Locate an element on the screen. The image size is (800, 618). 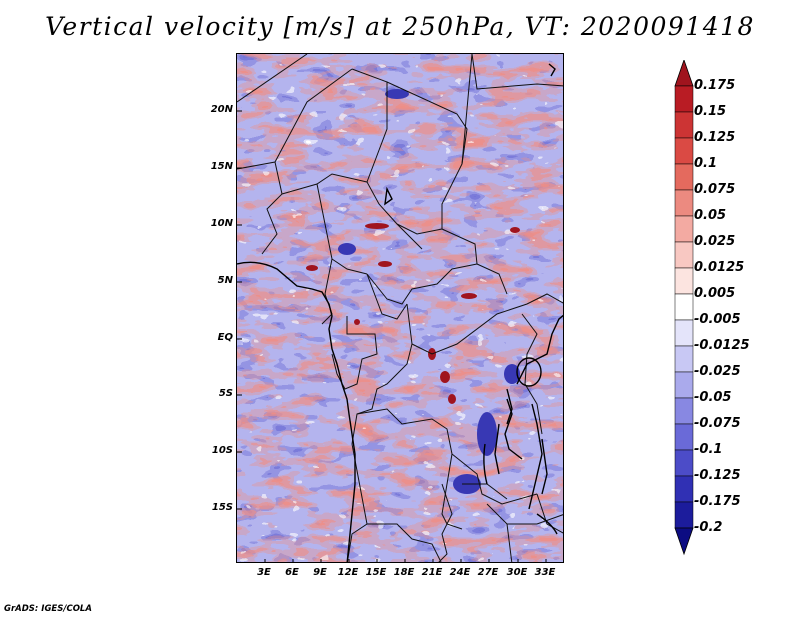
lakes is located at coordinates (466, 340).